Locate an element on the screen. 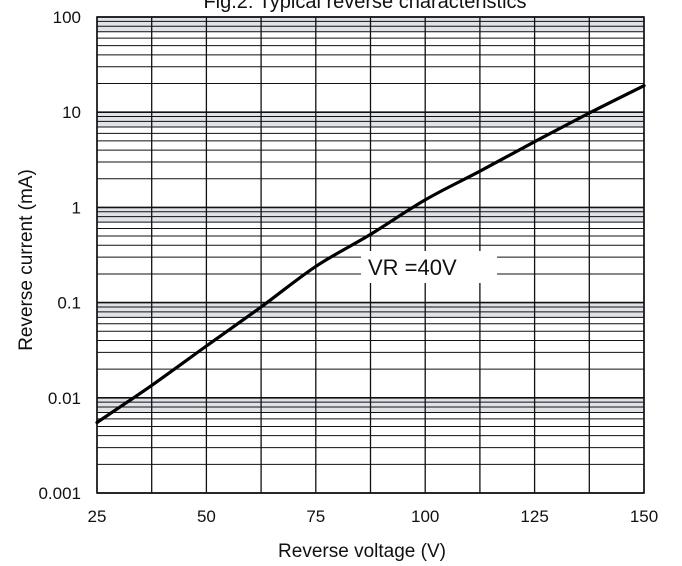  x-tick-label: 25 is located at coordinates (97, 516).